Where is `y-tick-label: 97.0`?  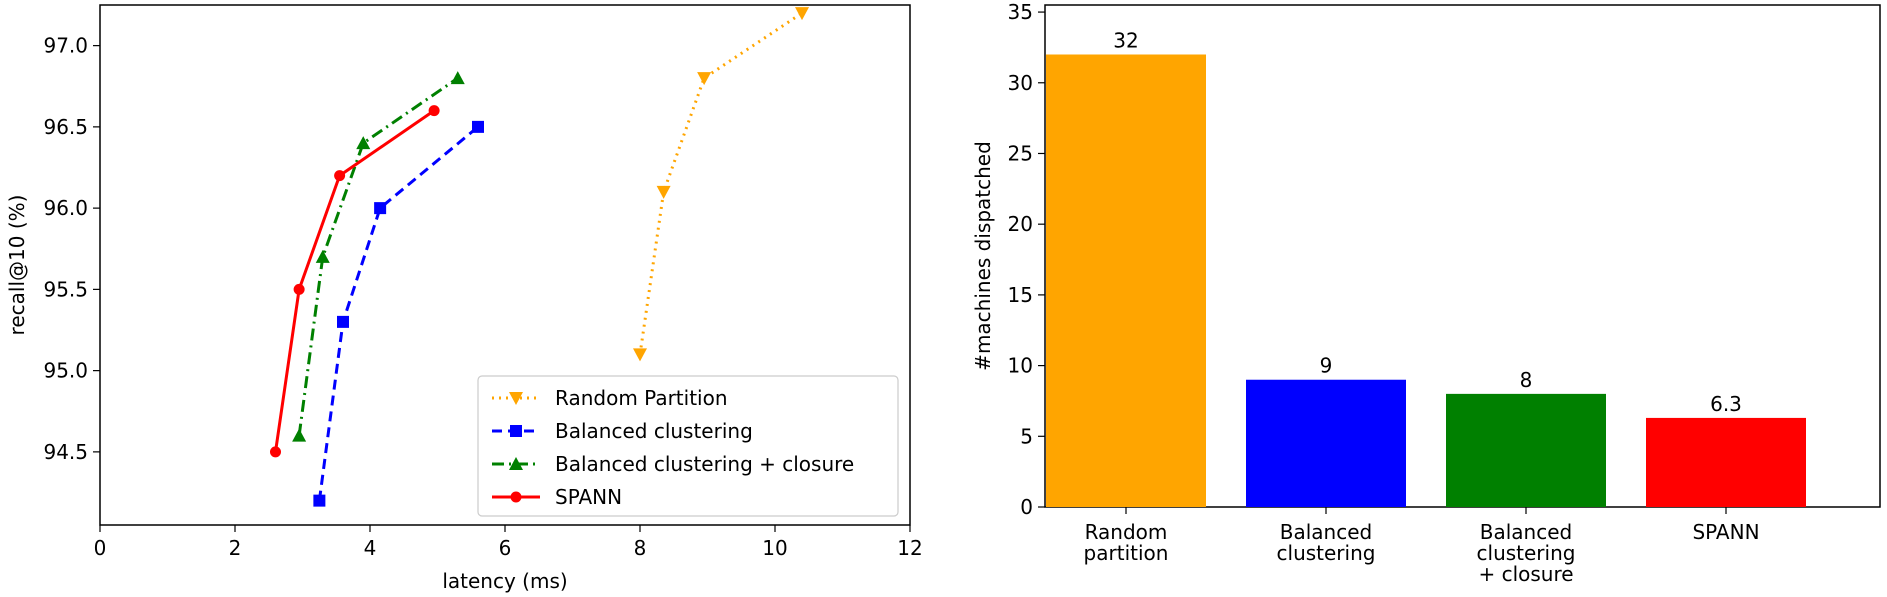
y-tick-label: 97.0 is located at coordinates (65, 46).